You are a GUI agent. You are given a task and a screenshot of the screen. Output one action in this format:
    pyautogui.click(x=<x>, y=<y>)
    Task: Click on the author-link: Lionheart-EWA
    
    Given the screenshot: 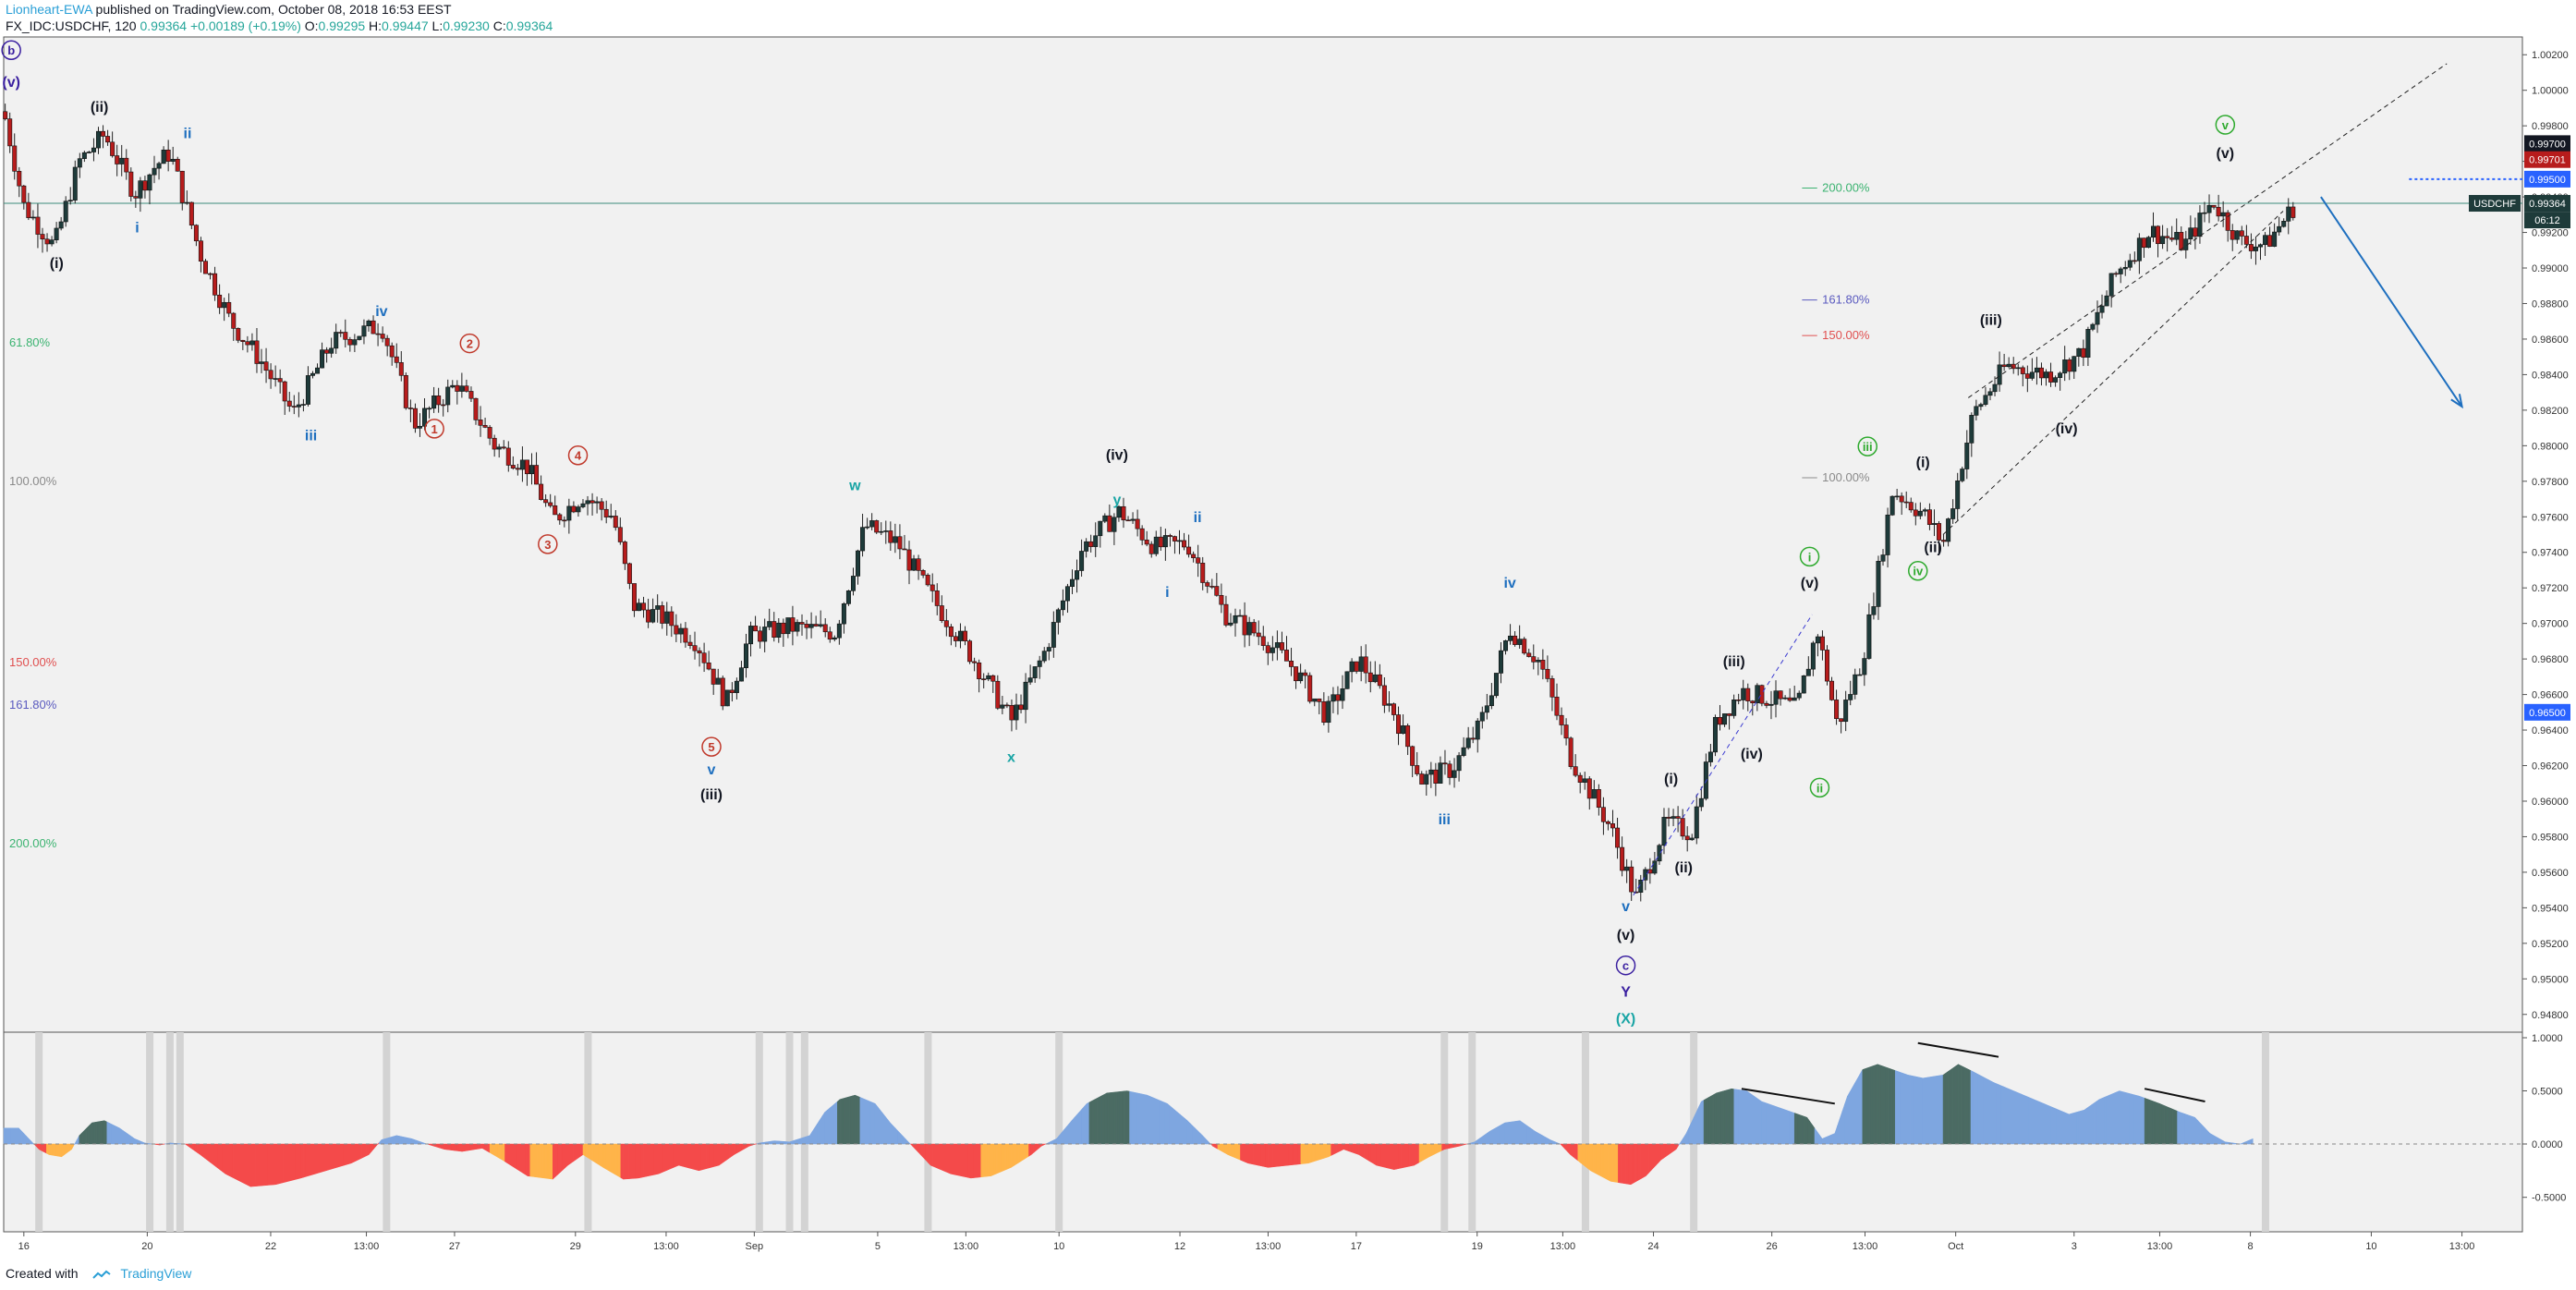 What is the action you would take?
    pyautogui.click(x=49, y=9)
    